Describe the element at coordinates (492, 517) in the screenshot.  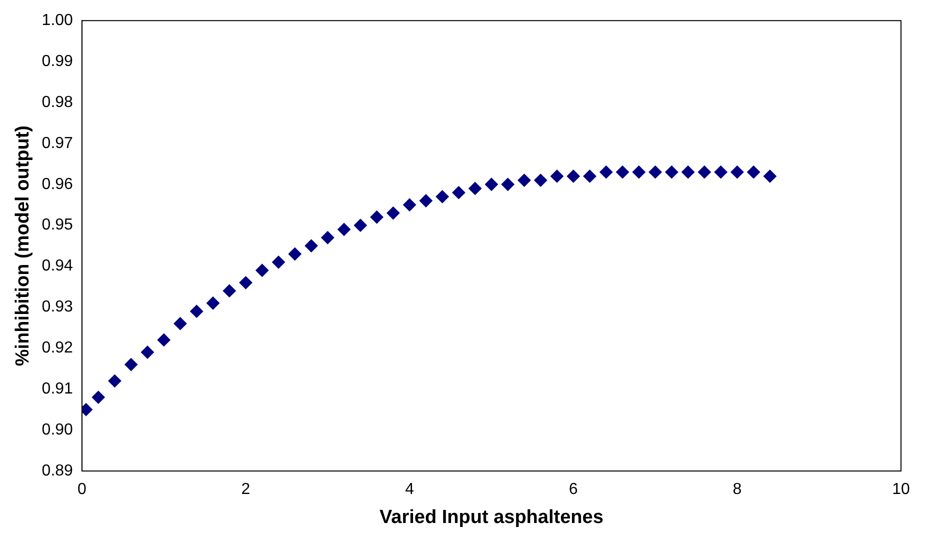
I see `x-axis-title: Varied Input asphaltenes` at that location.